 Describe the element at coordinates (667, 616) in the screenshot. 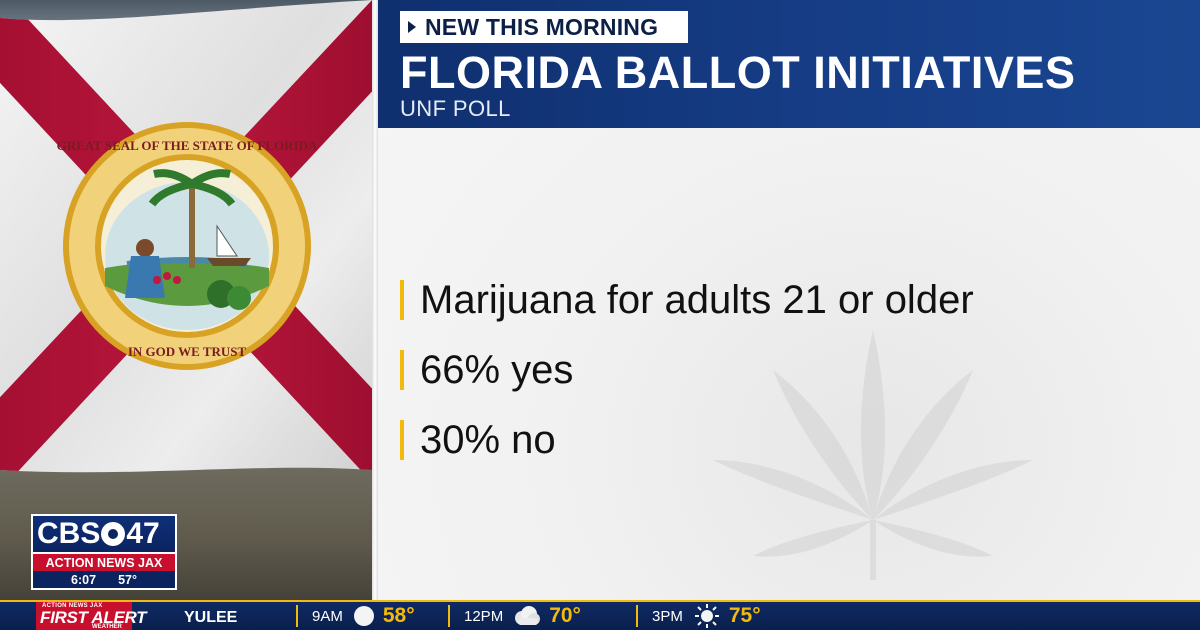

I see `forecast-time: 3PM` at that location.